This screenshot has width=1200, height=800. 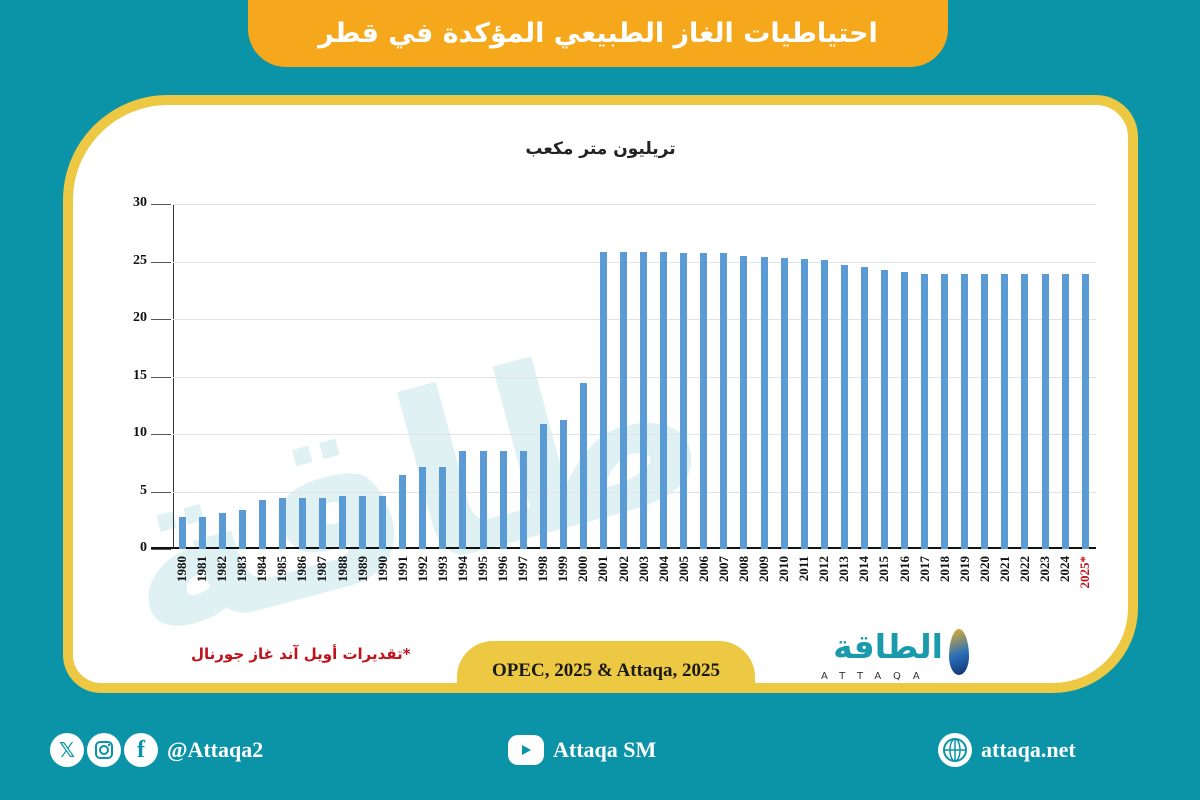 I want to click on bar-2006, so click(x=704, y=401).